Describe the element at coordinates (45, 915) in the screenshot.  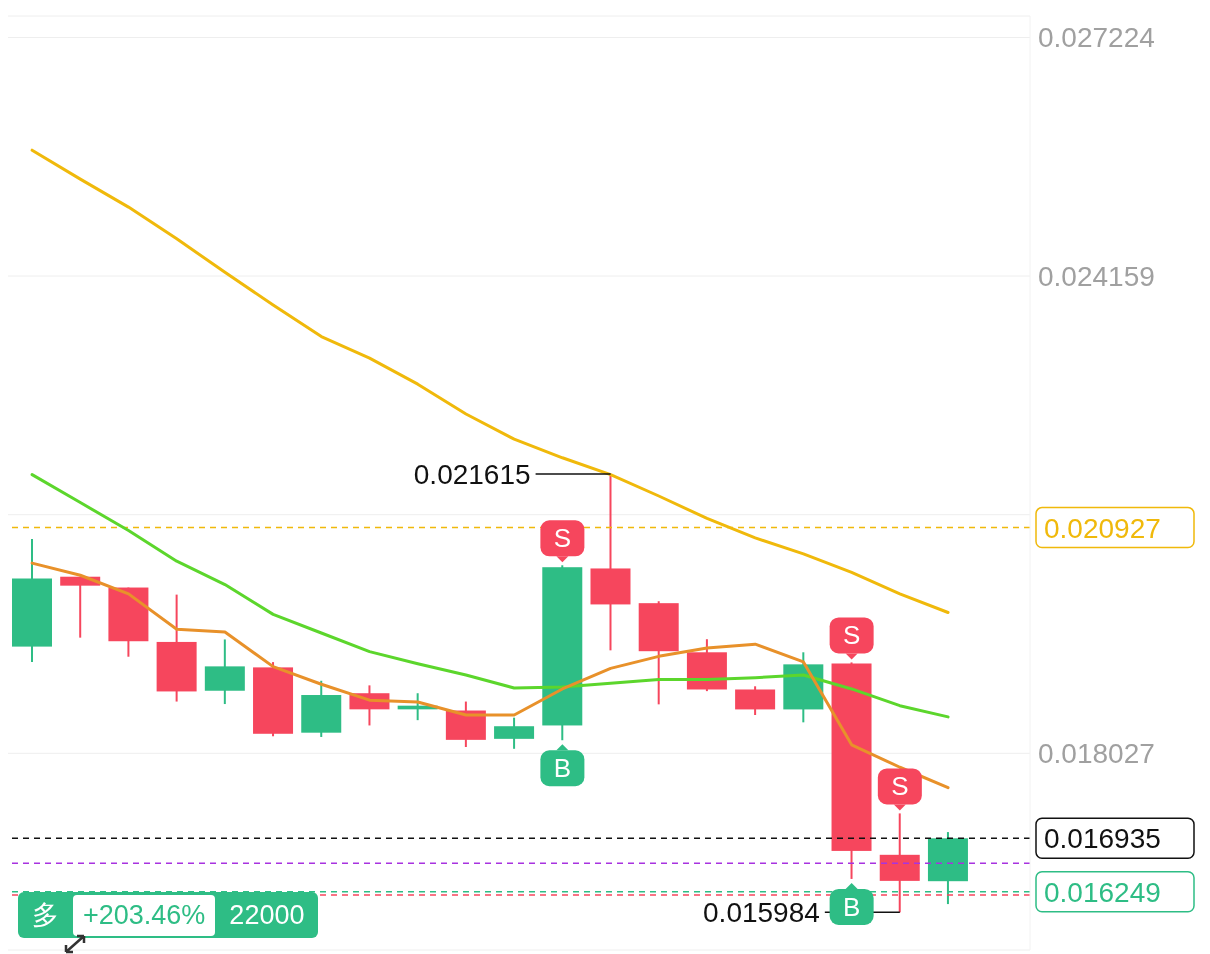
I see `annotation: 多` at that location.